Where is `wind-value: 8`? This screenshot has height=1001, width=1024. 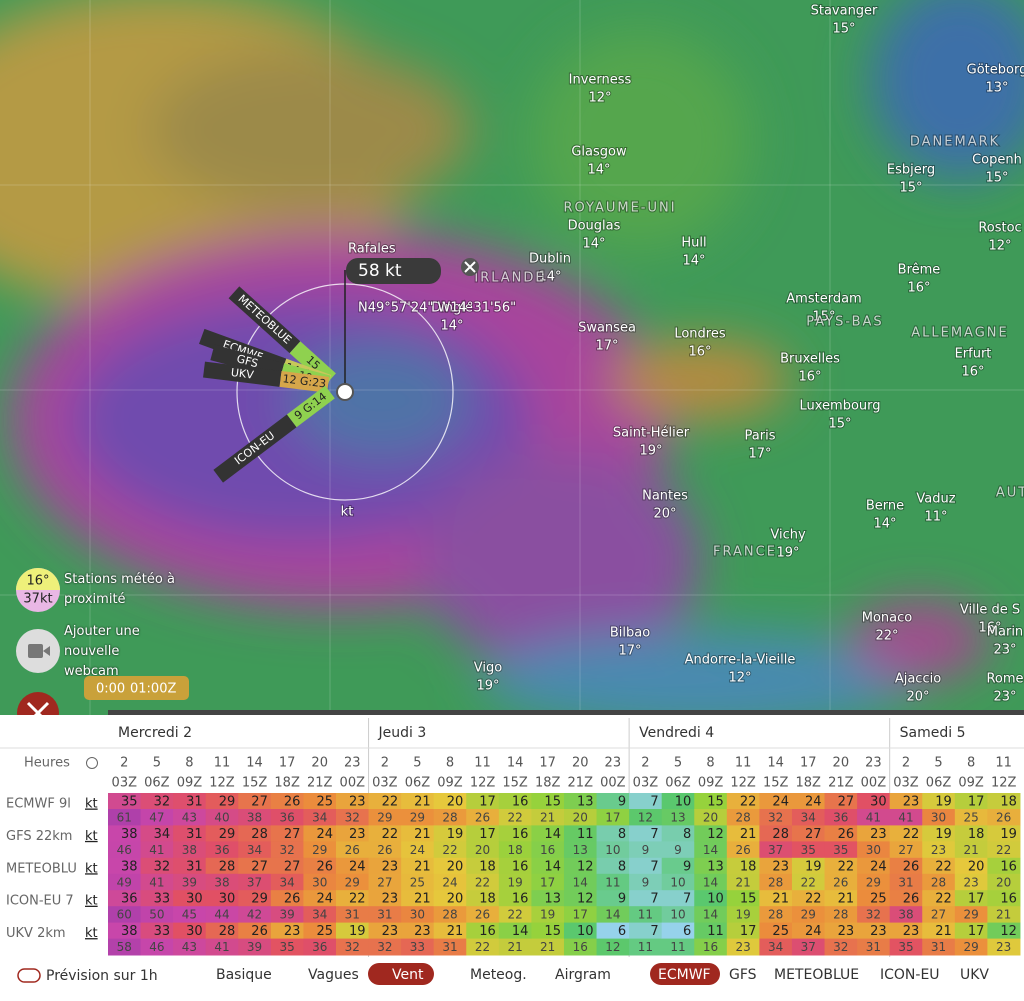
wind-value: 8 is located at coordinates (687, 834).